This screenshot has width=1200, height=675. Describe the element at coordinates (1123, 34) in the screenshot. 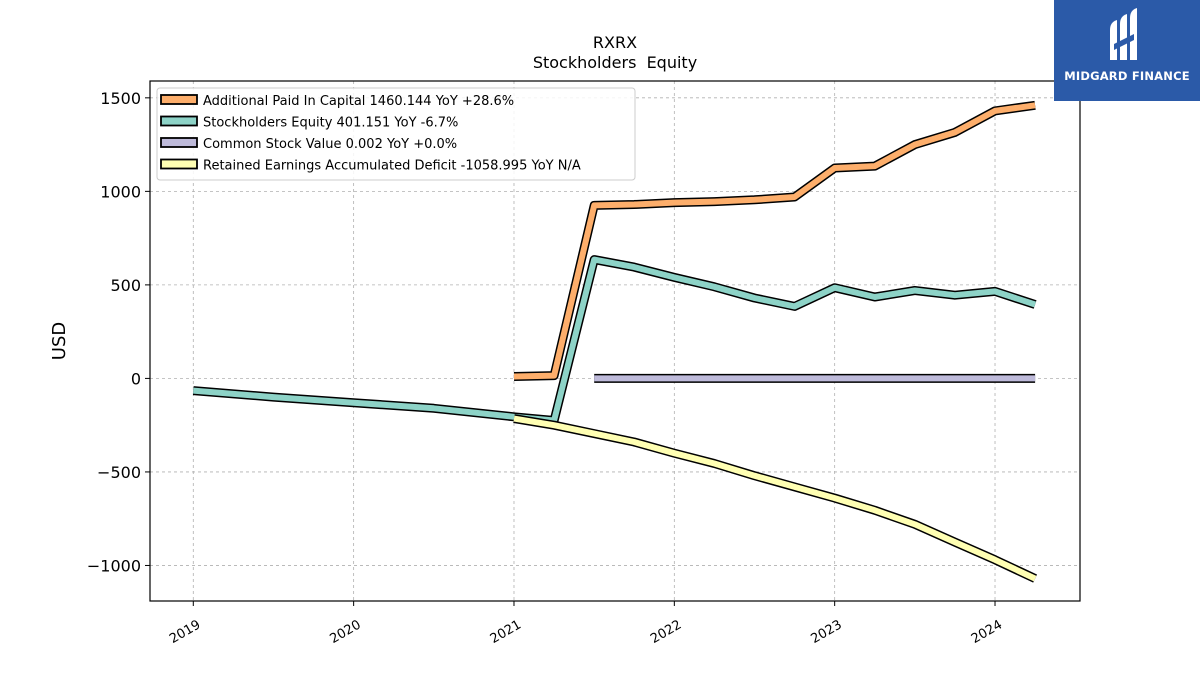

I see `midgard-logo-icon` at that location.